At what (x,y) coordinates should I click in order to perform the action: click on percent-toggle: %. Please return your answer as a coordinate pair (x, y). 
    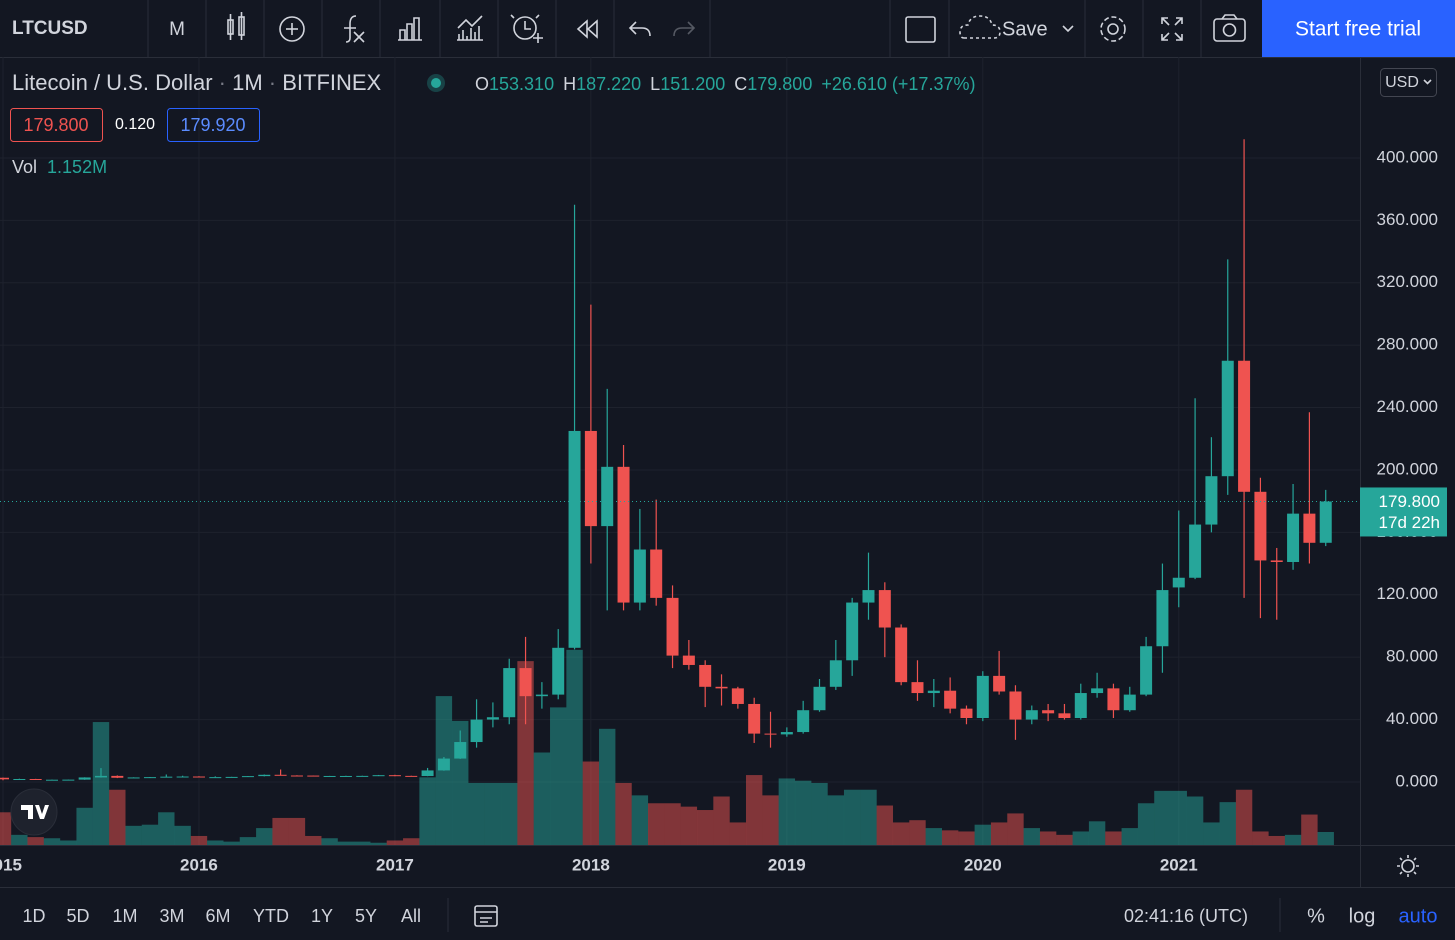
    Looking at the image, I should click on (1316, 916).